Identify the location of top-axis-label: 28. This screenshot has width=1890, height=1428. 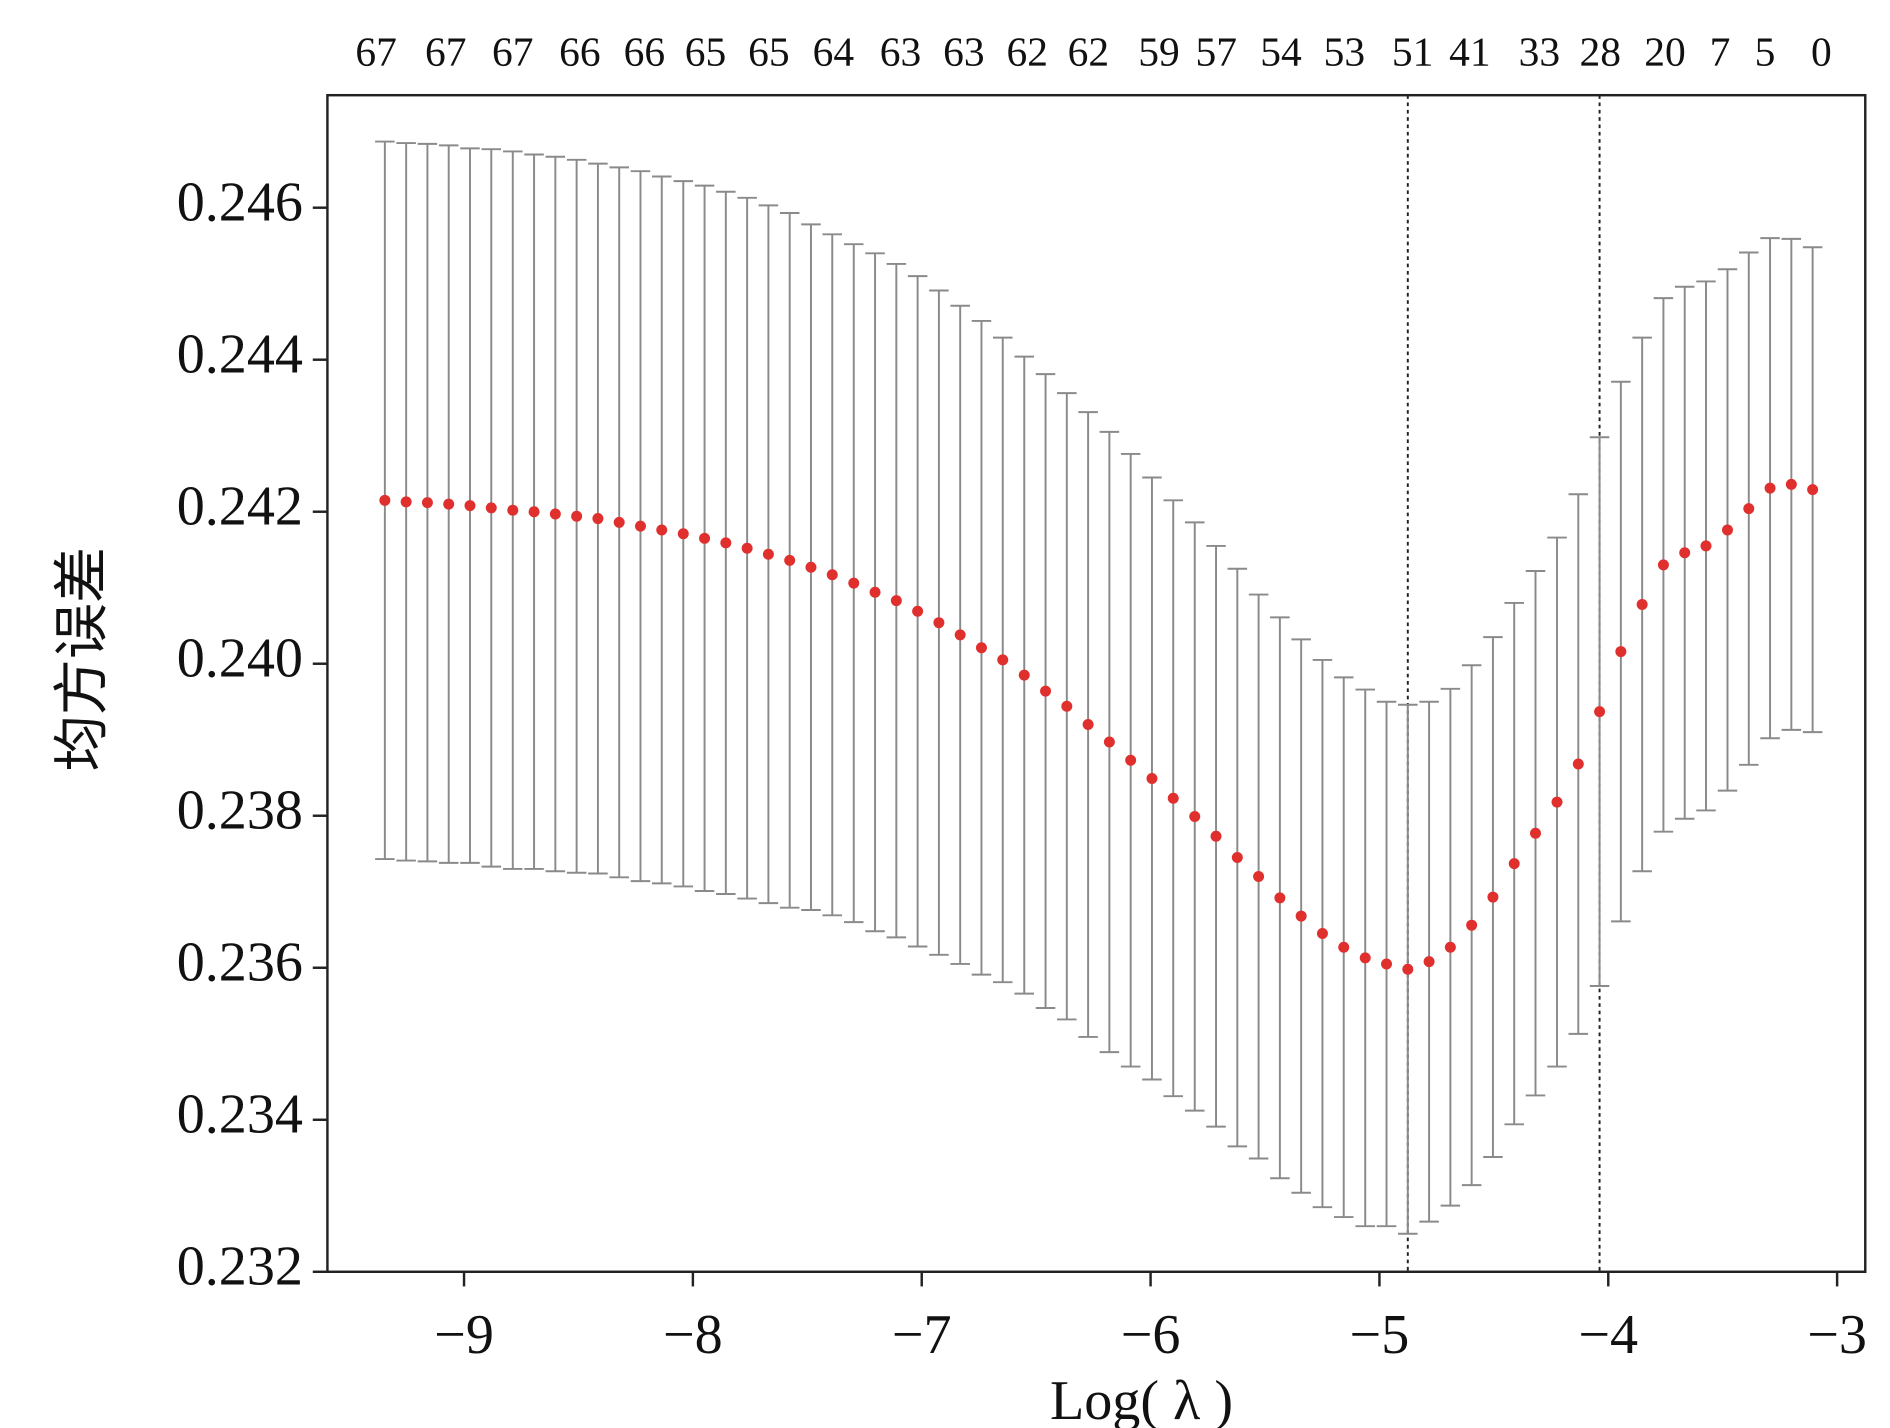
(1600, 52).